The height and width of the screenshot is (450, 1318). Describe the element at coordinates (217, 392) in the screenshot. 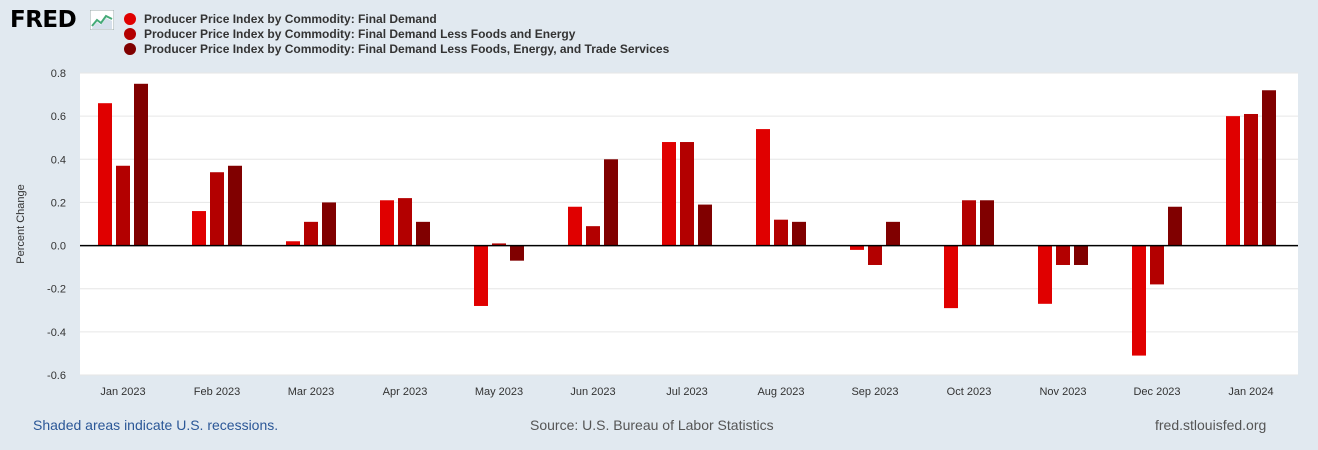

I see `x-tick-label: Feb 2023` at that location.